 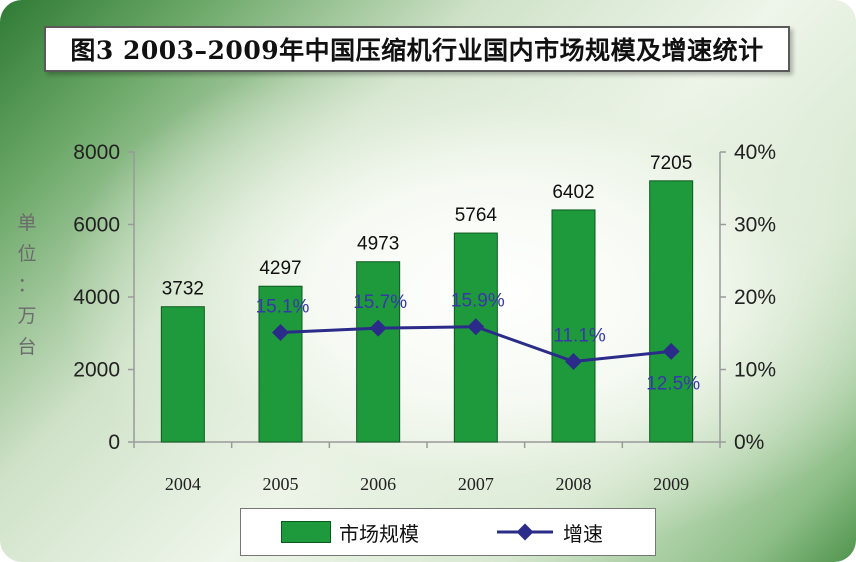 I want to click on y-unit-char: 万, so click(x=27, y=316).